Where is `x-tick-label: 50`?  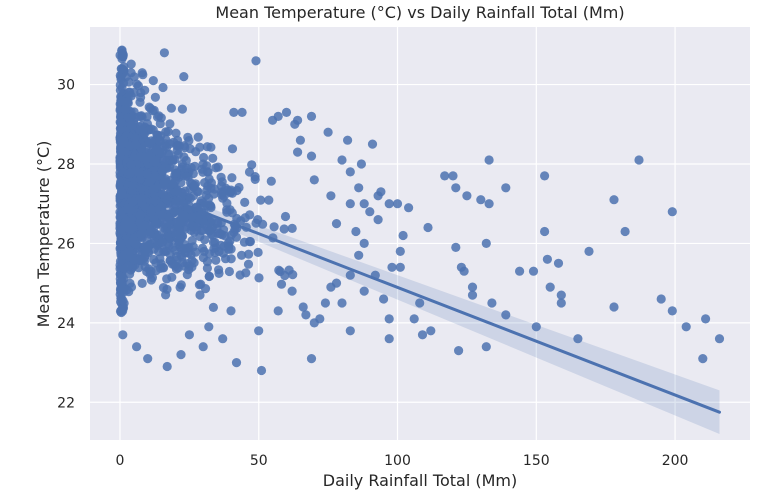 x-tick-label: 50 is located at coordinates (259, 461).